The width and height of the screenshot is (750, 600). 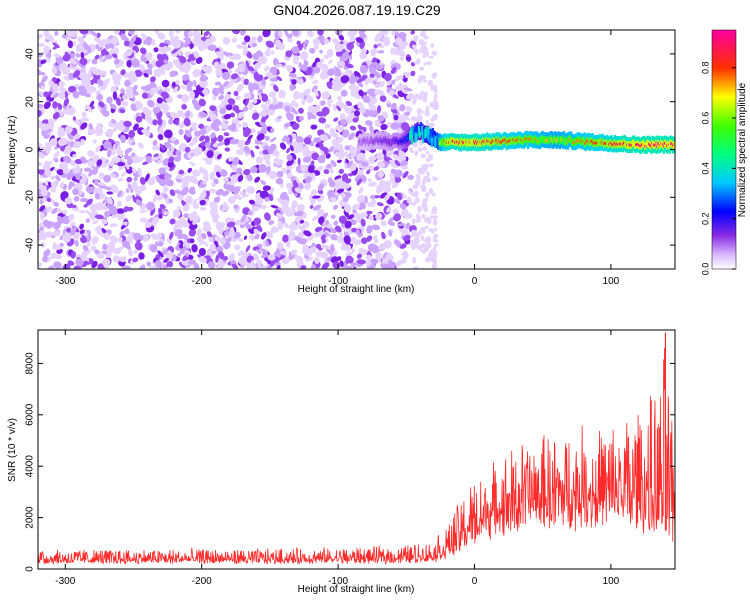 What do you see at coordinates (674, 145) in the screenshot?
I see `signal-band` at bounding box center [674, 145].